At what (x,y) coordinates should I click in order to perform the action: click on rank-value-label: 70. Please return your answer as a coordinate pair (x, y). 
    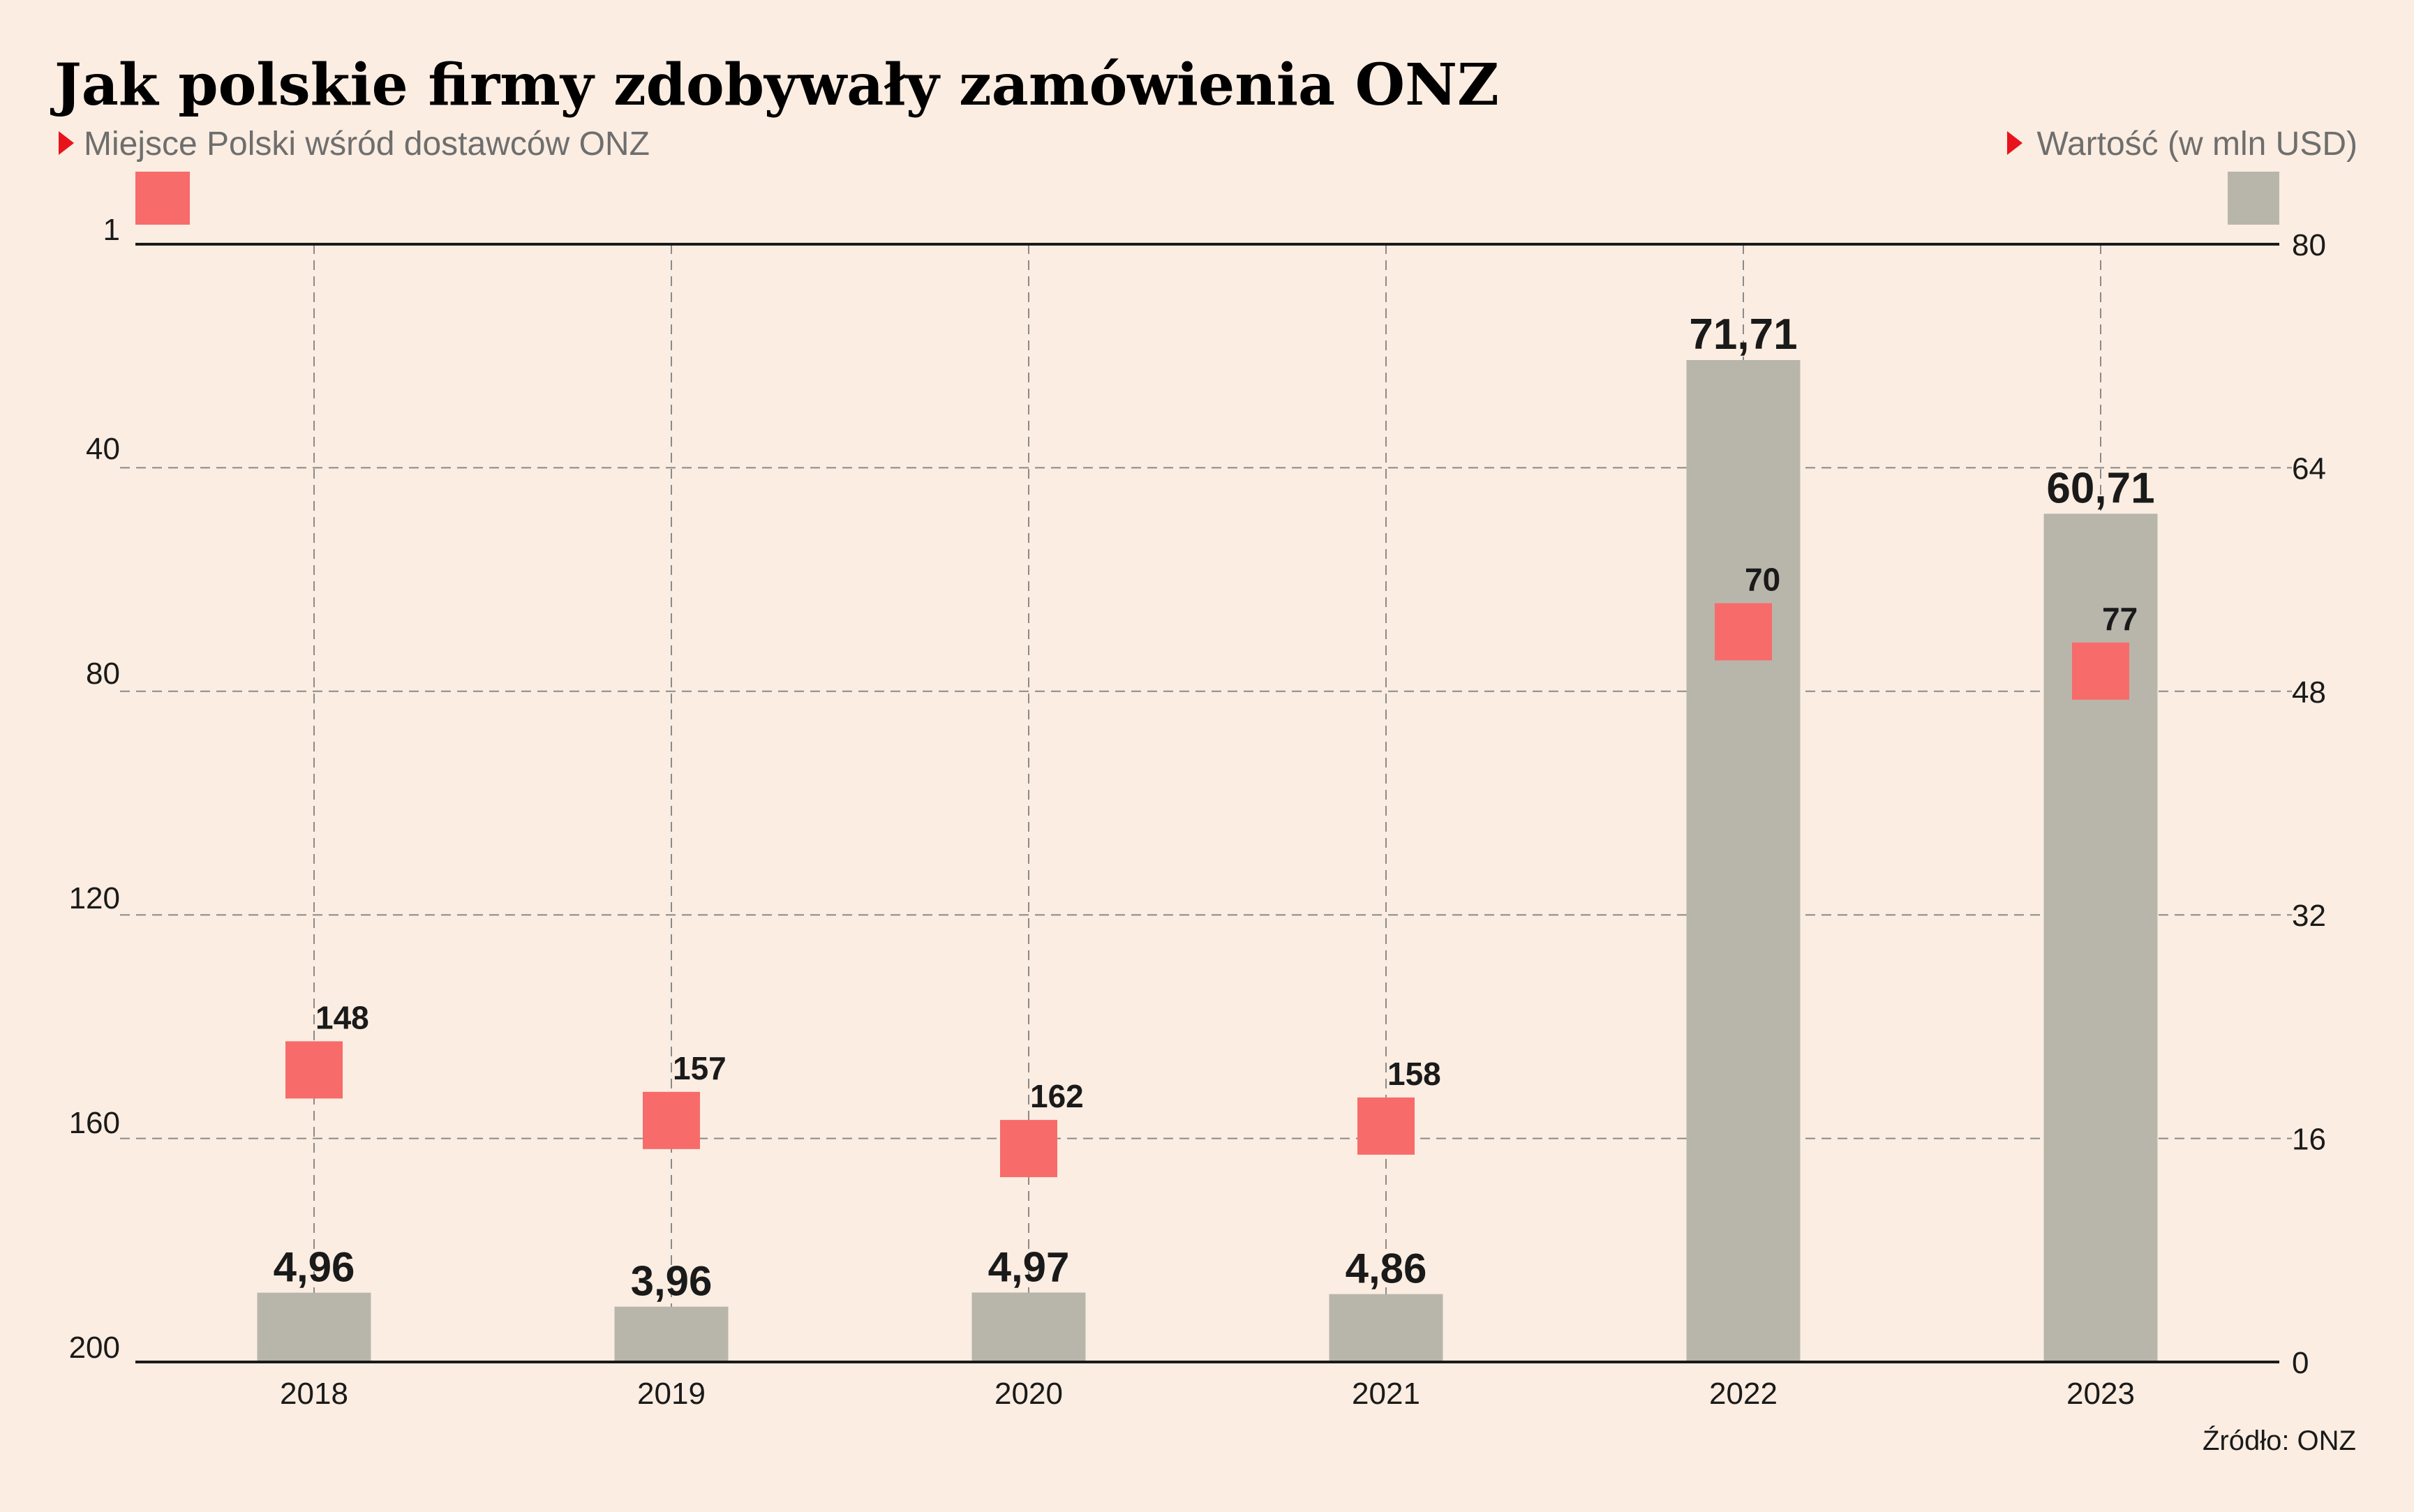
    Looking at the image, I should click on (1763, 579).